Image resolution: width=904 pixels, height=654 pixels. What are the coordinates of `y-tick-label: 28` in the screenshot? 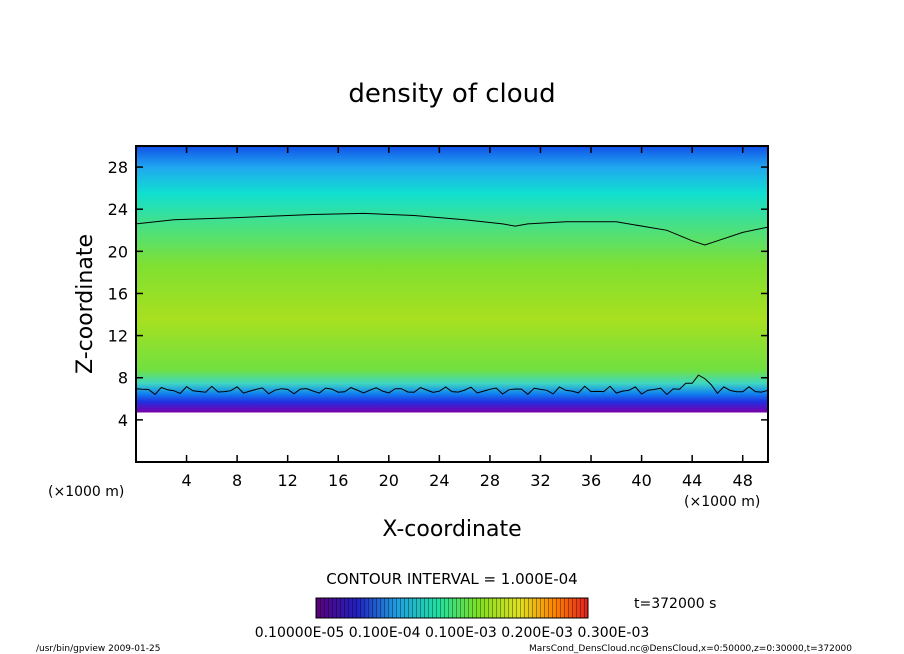 It's located at (118, 167).